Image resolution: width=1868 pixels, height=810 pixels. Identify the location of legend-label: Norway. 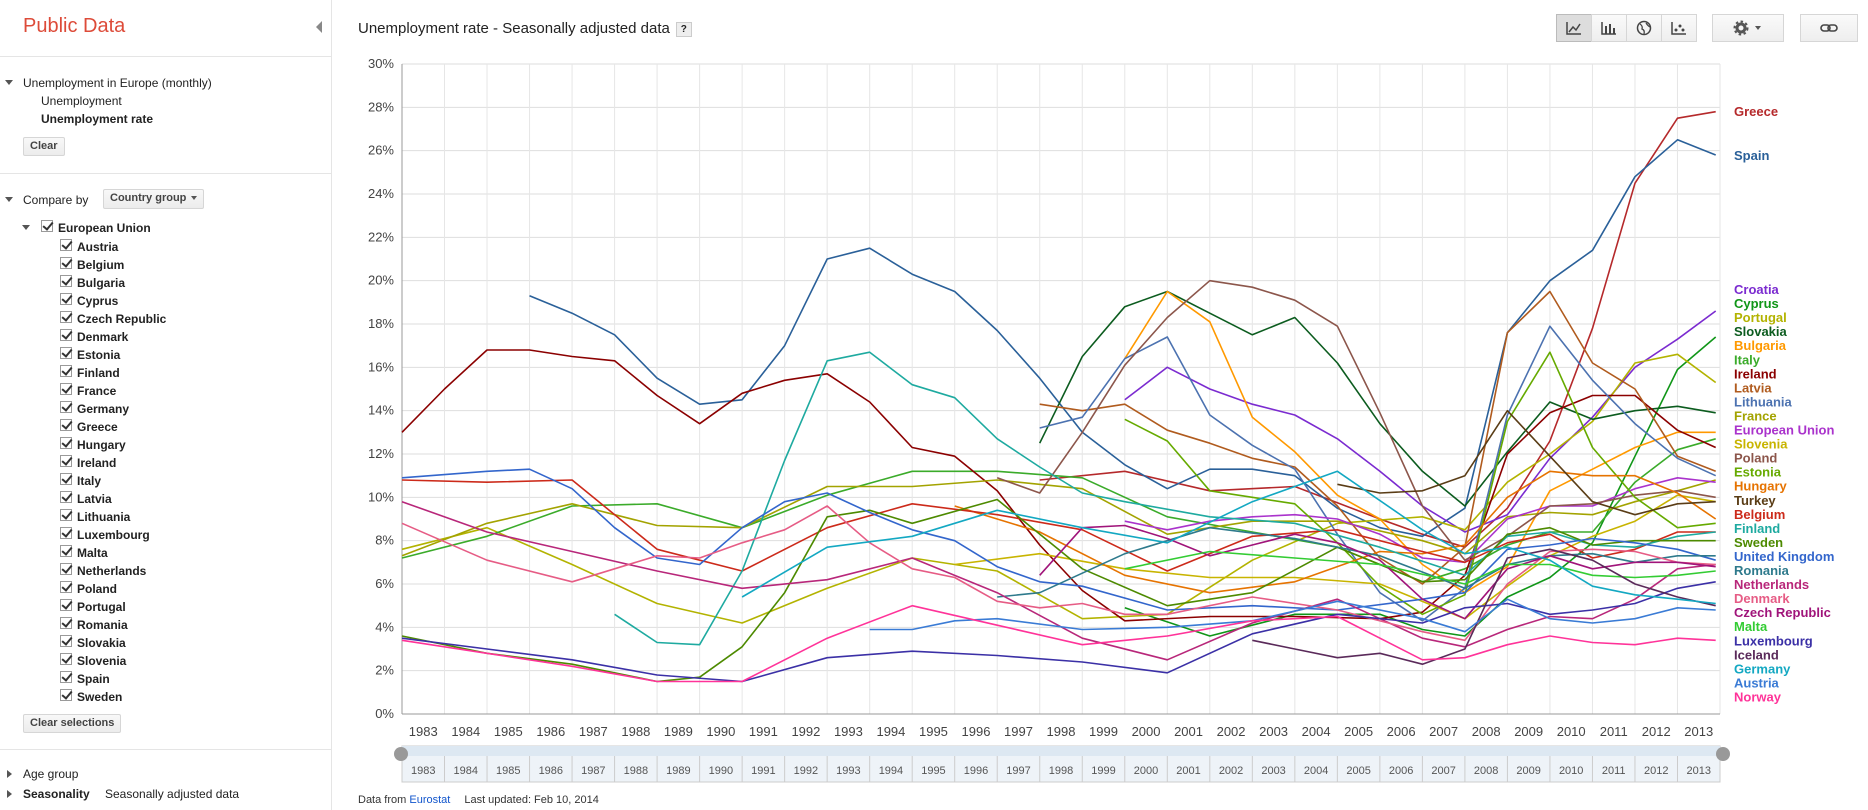
(1758, 696).